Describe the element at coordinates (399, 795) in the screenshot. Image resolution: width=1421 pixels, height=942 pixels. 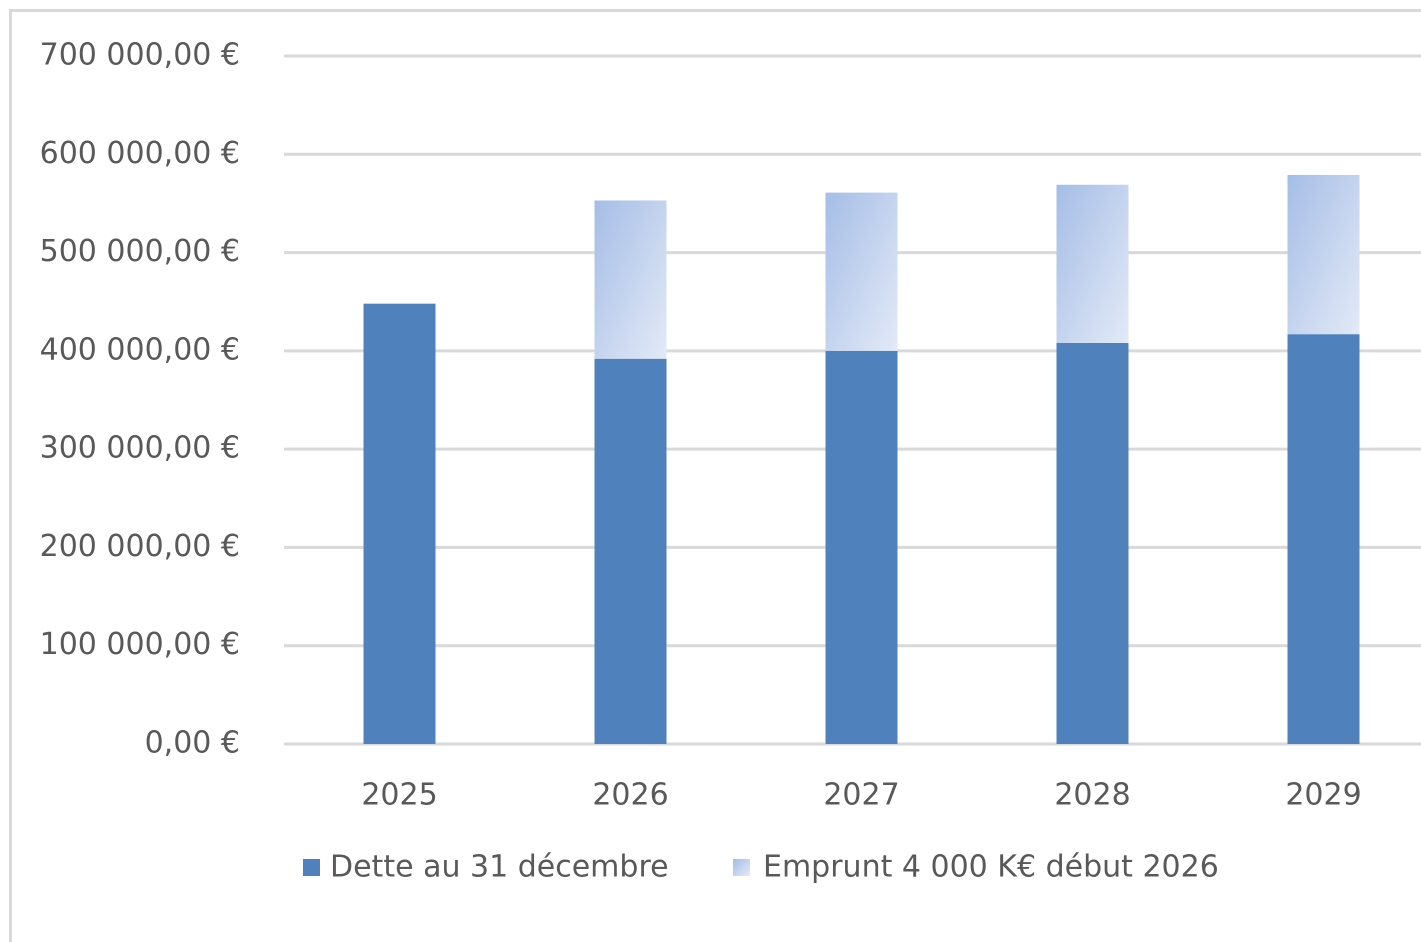
I see `x-tick-label: 2025` at that location.